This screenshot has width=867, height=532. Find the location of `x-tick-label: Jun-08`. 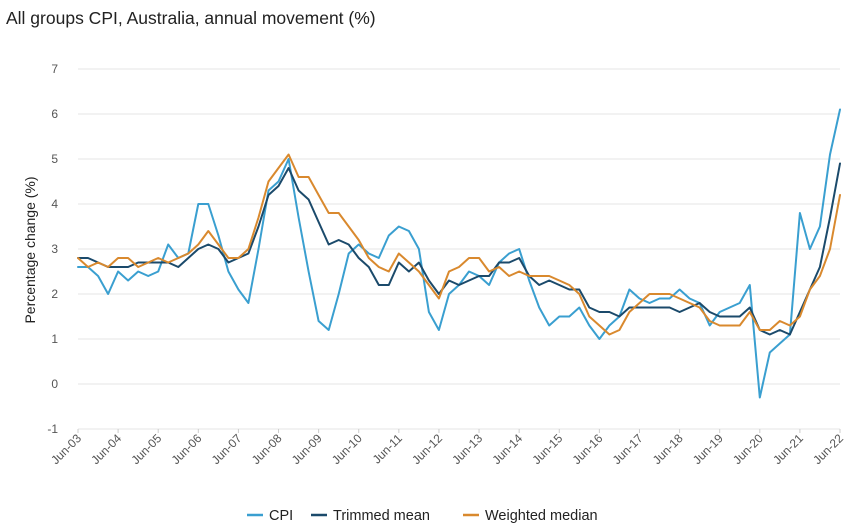

x-tick-label: Jun-08 is located at coordinates (267, 449).